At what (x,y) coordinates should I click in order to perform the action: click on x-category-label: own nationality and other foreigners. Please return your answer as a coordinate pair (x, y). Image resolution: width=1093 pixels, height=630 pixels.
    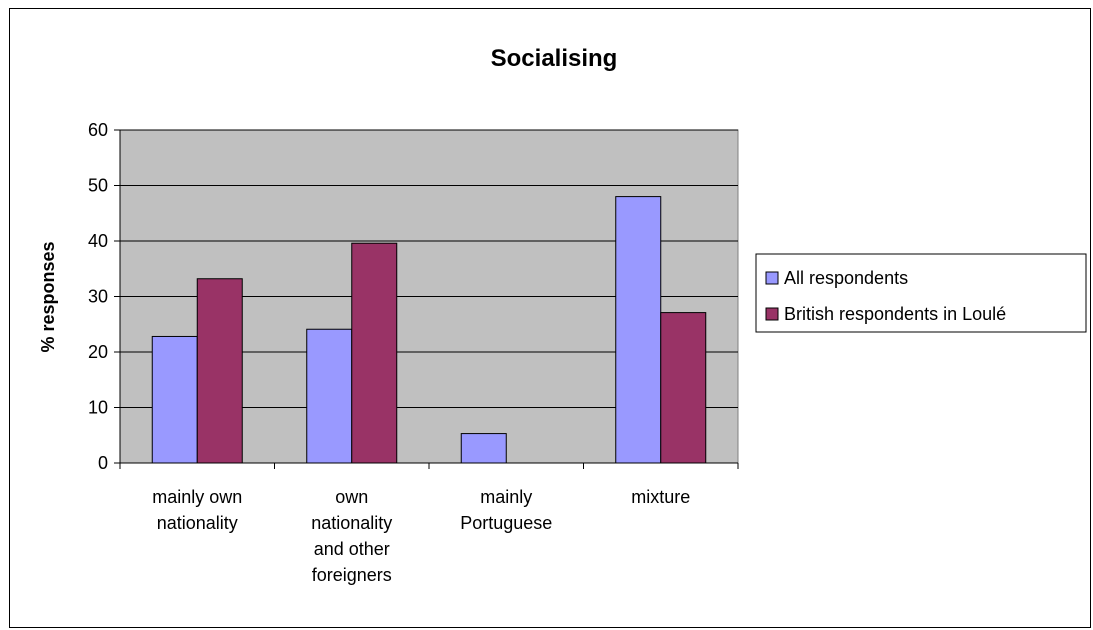
    Looking at the image, I should click on (351, 536).